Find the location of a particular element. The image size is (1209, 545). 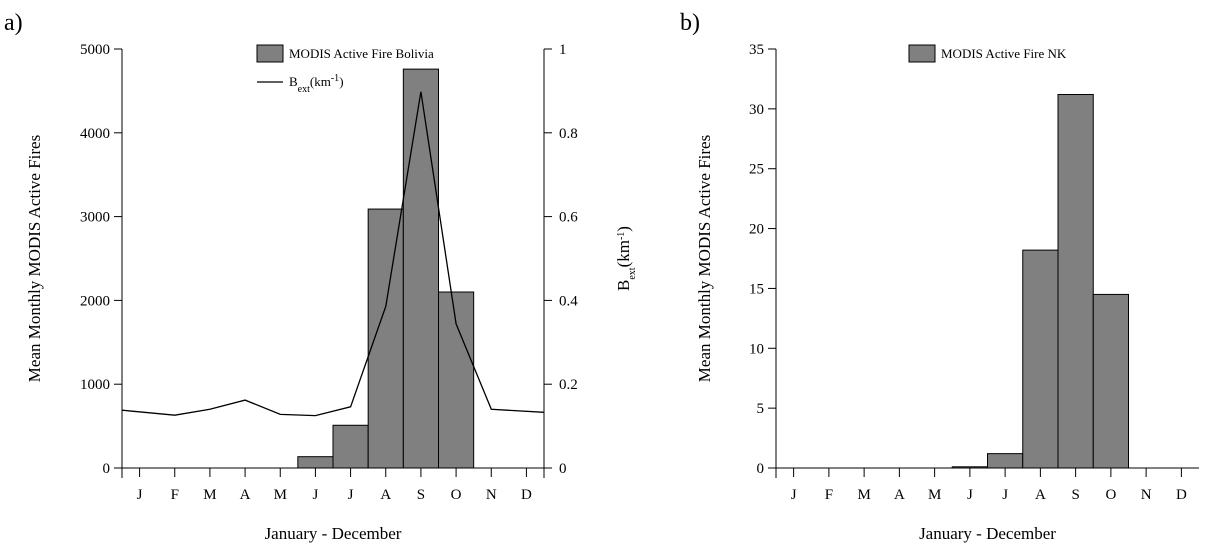

y-right-tick-label: 0.4 is located at coordinates (568, 301).